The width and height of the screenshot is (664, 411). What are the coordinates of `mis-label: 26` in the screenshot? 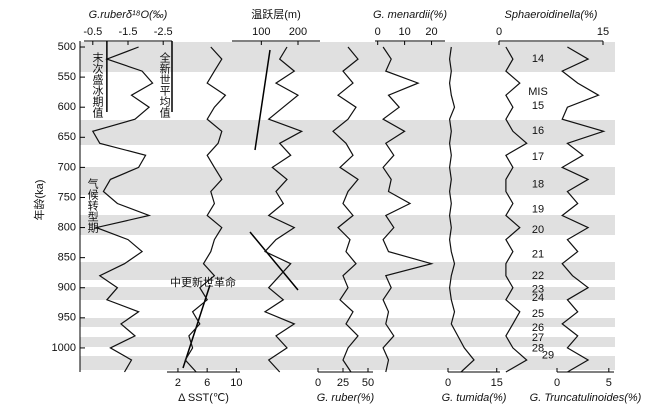 It's located at (538, 328).